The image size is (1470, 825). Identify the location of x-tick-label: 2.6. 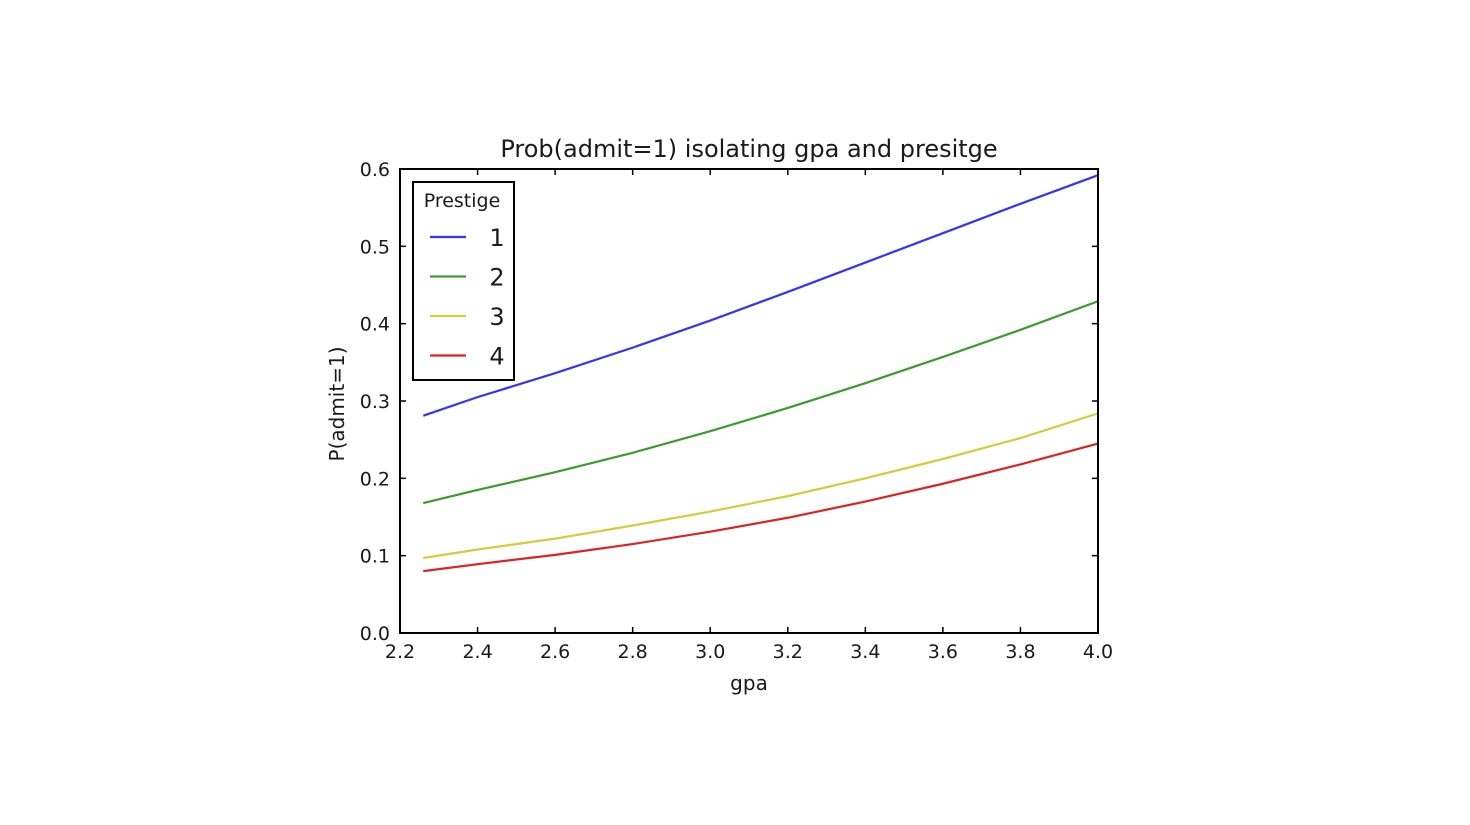
(555, 652).